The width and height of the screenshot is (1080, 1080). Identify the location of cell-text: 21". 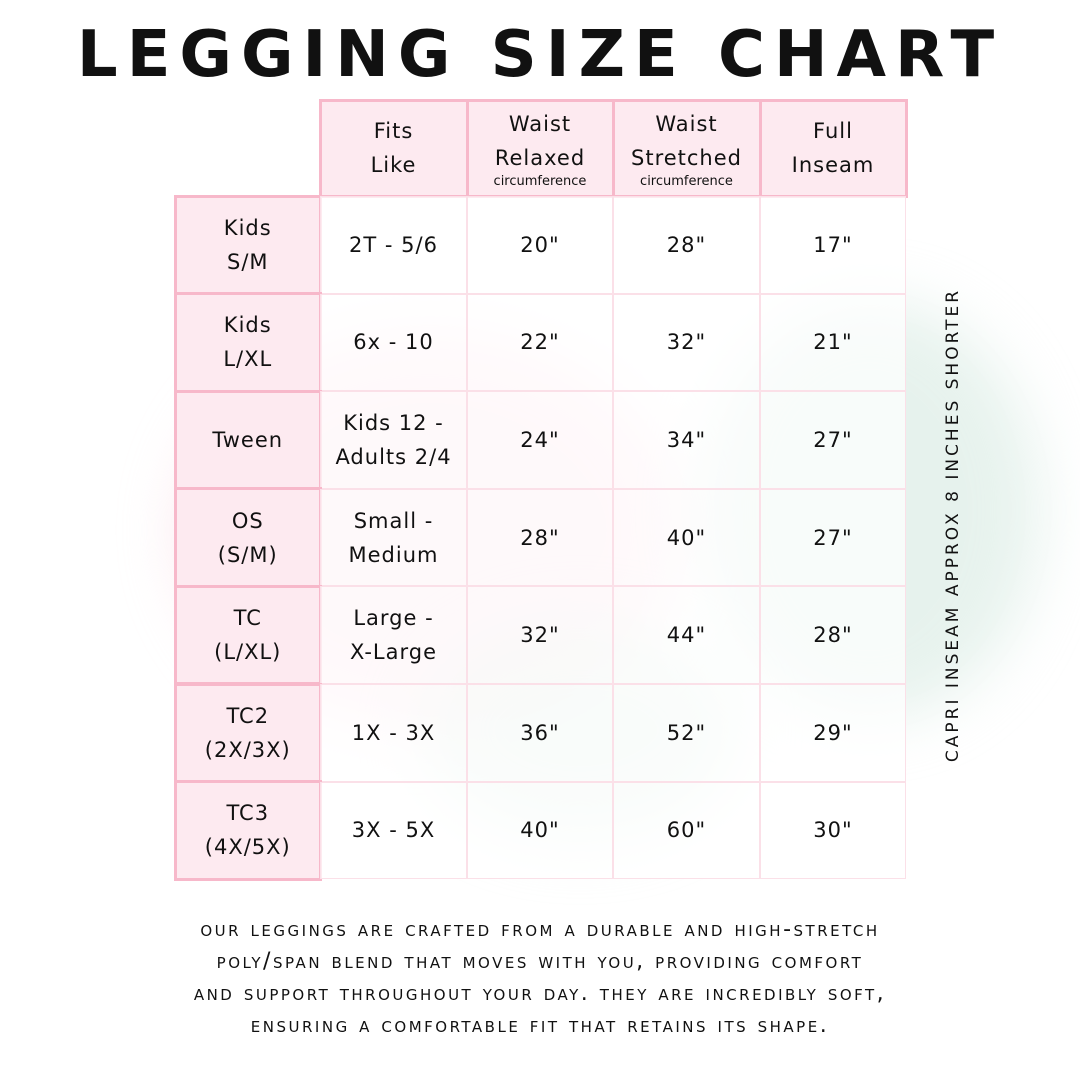
(833, 342).